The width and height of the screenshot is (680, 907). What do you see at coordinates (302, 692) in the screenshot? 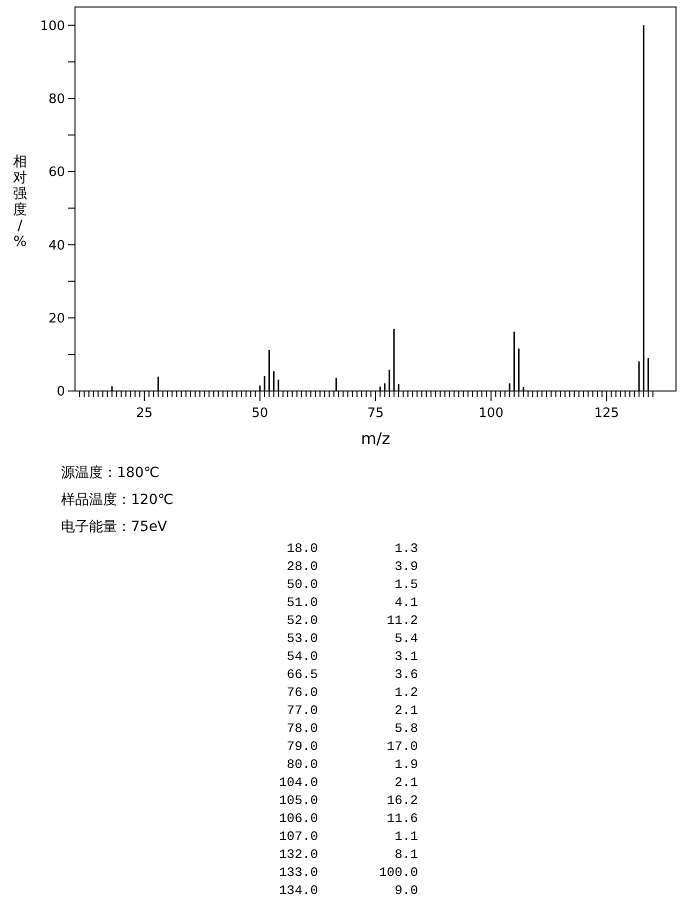
I see `text: 76.0` at bounding box center [302, 692].